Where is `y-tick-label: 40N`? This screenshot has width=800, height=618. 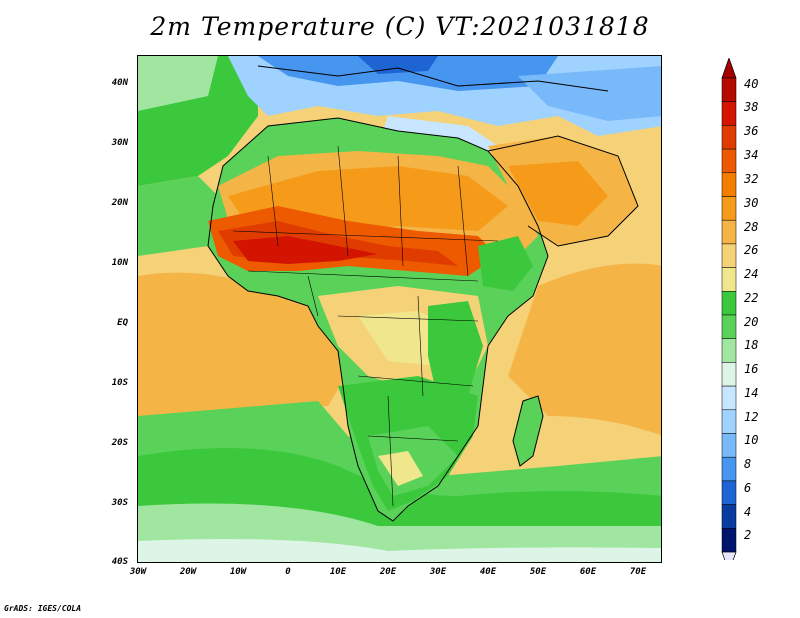 y-tick-label: 40N is located at coordinates (119, 83).